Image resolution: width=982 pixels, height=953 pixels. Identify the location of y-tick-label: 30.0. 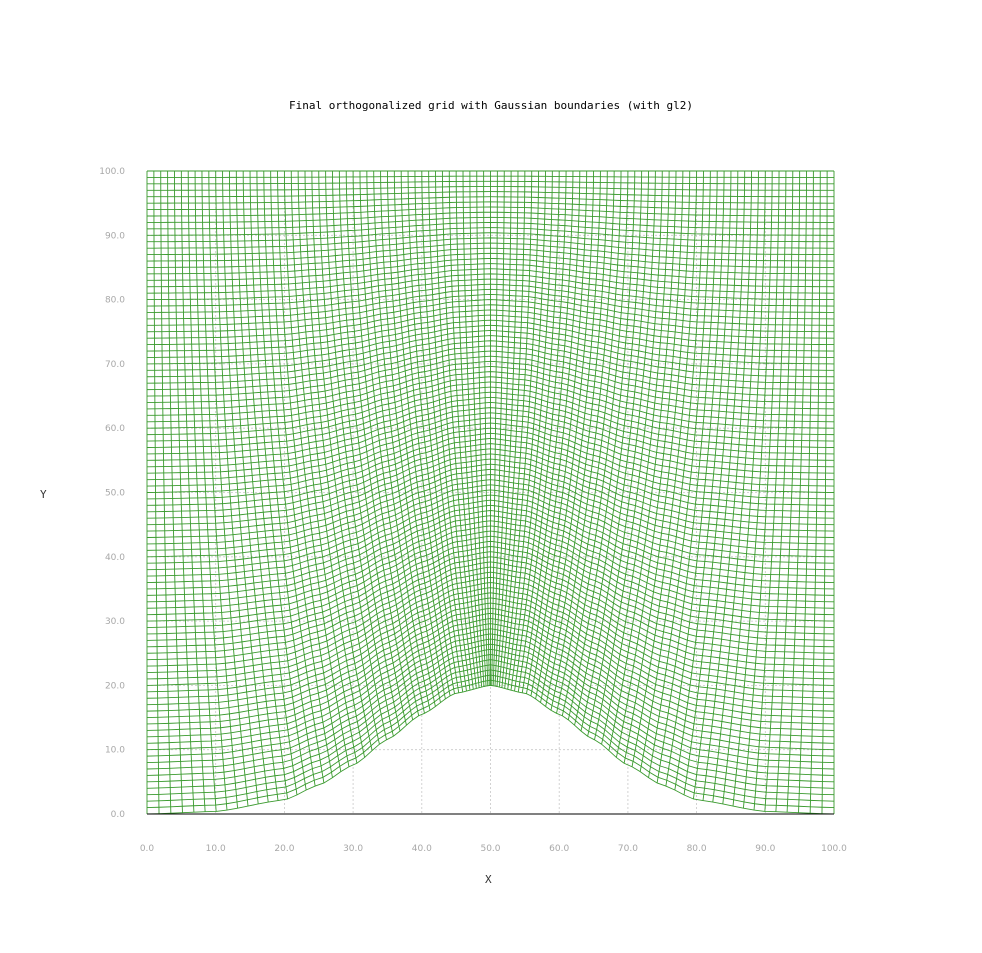
(115, 622).